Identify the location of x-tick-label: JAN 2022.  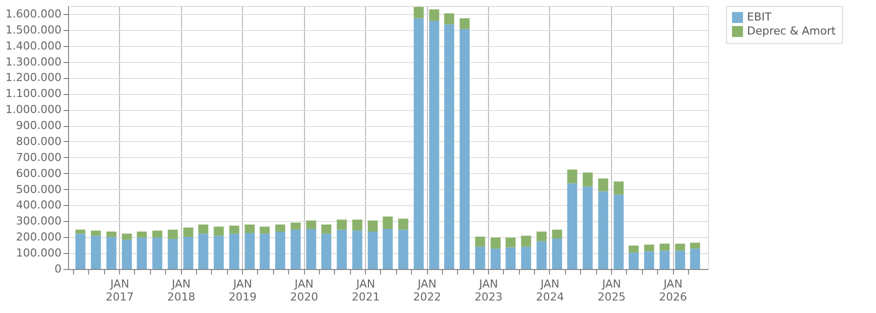
(427, 291).